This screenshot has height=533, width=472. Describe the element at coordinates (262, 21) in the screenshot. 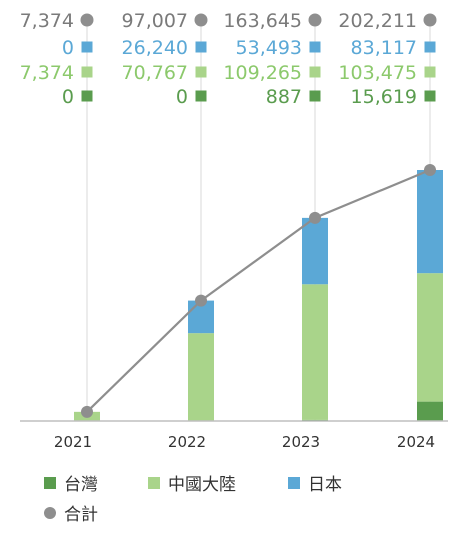

I see `data-label-total-2023: 163,645` at that location.